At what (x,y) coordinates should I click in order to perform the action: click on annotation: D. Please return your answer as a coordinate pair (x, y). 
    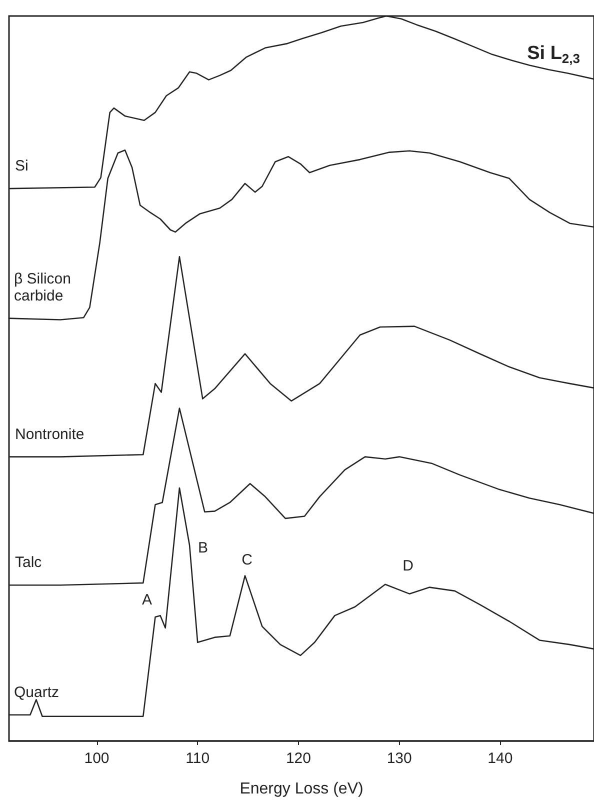
    Looking at the image, I should click on (408, 566).